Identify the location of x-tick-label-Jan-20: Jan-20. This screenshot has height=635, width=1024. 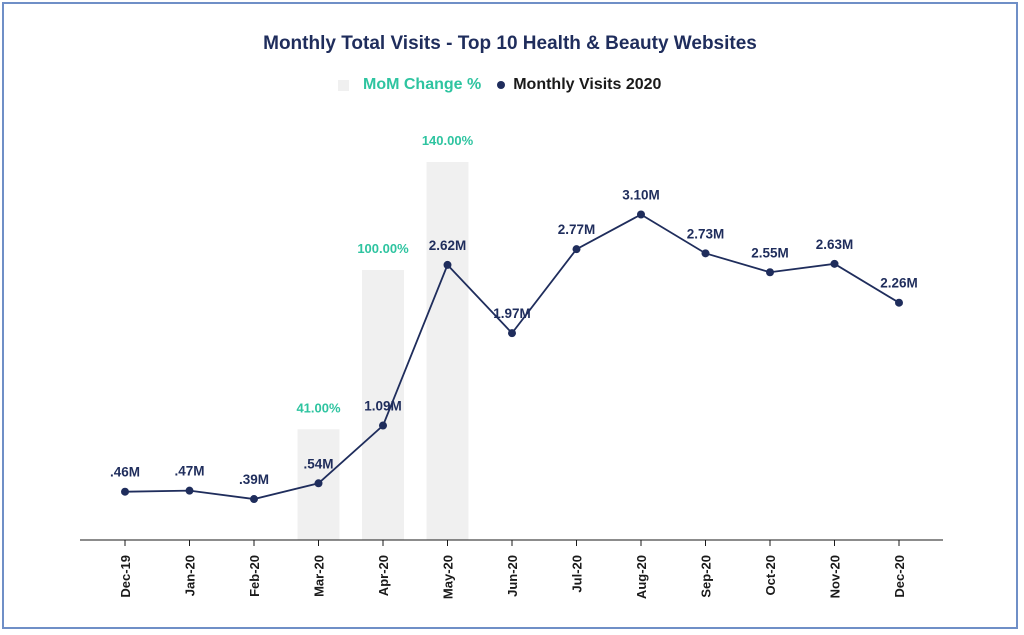
(190, 575).